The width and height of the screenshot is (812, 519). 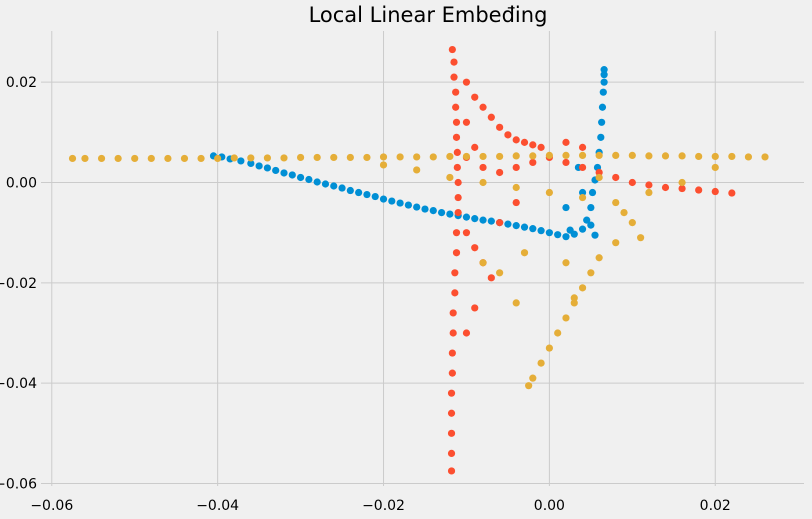 I want to click on x-tick-label: −0.02, so click(x=383, y=506).